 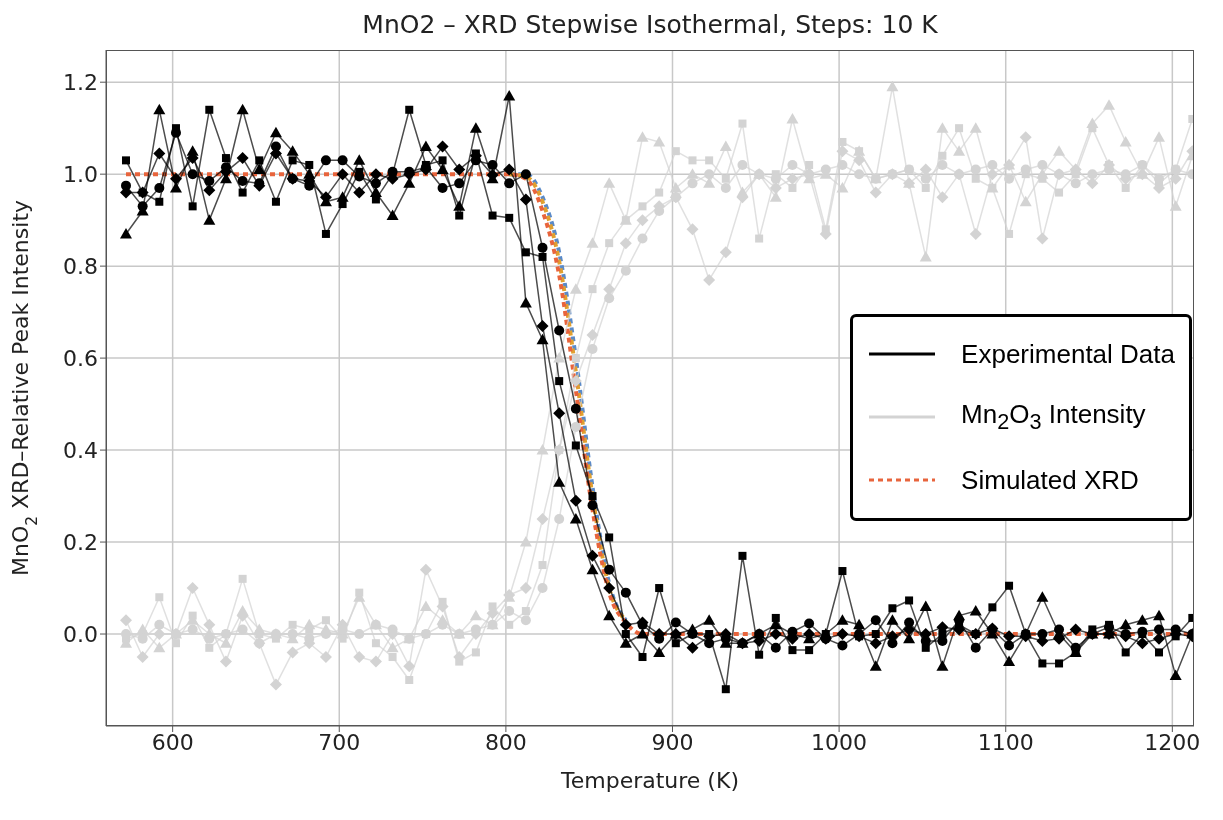 I want to click on legend-label: Mn$_{2}$O$_{3}$ Intensity, so click(x=1053, y=417).